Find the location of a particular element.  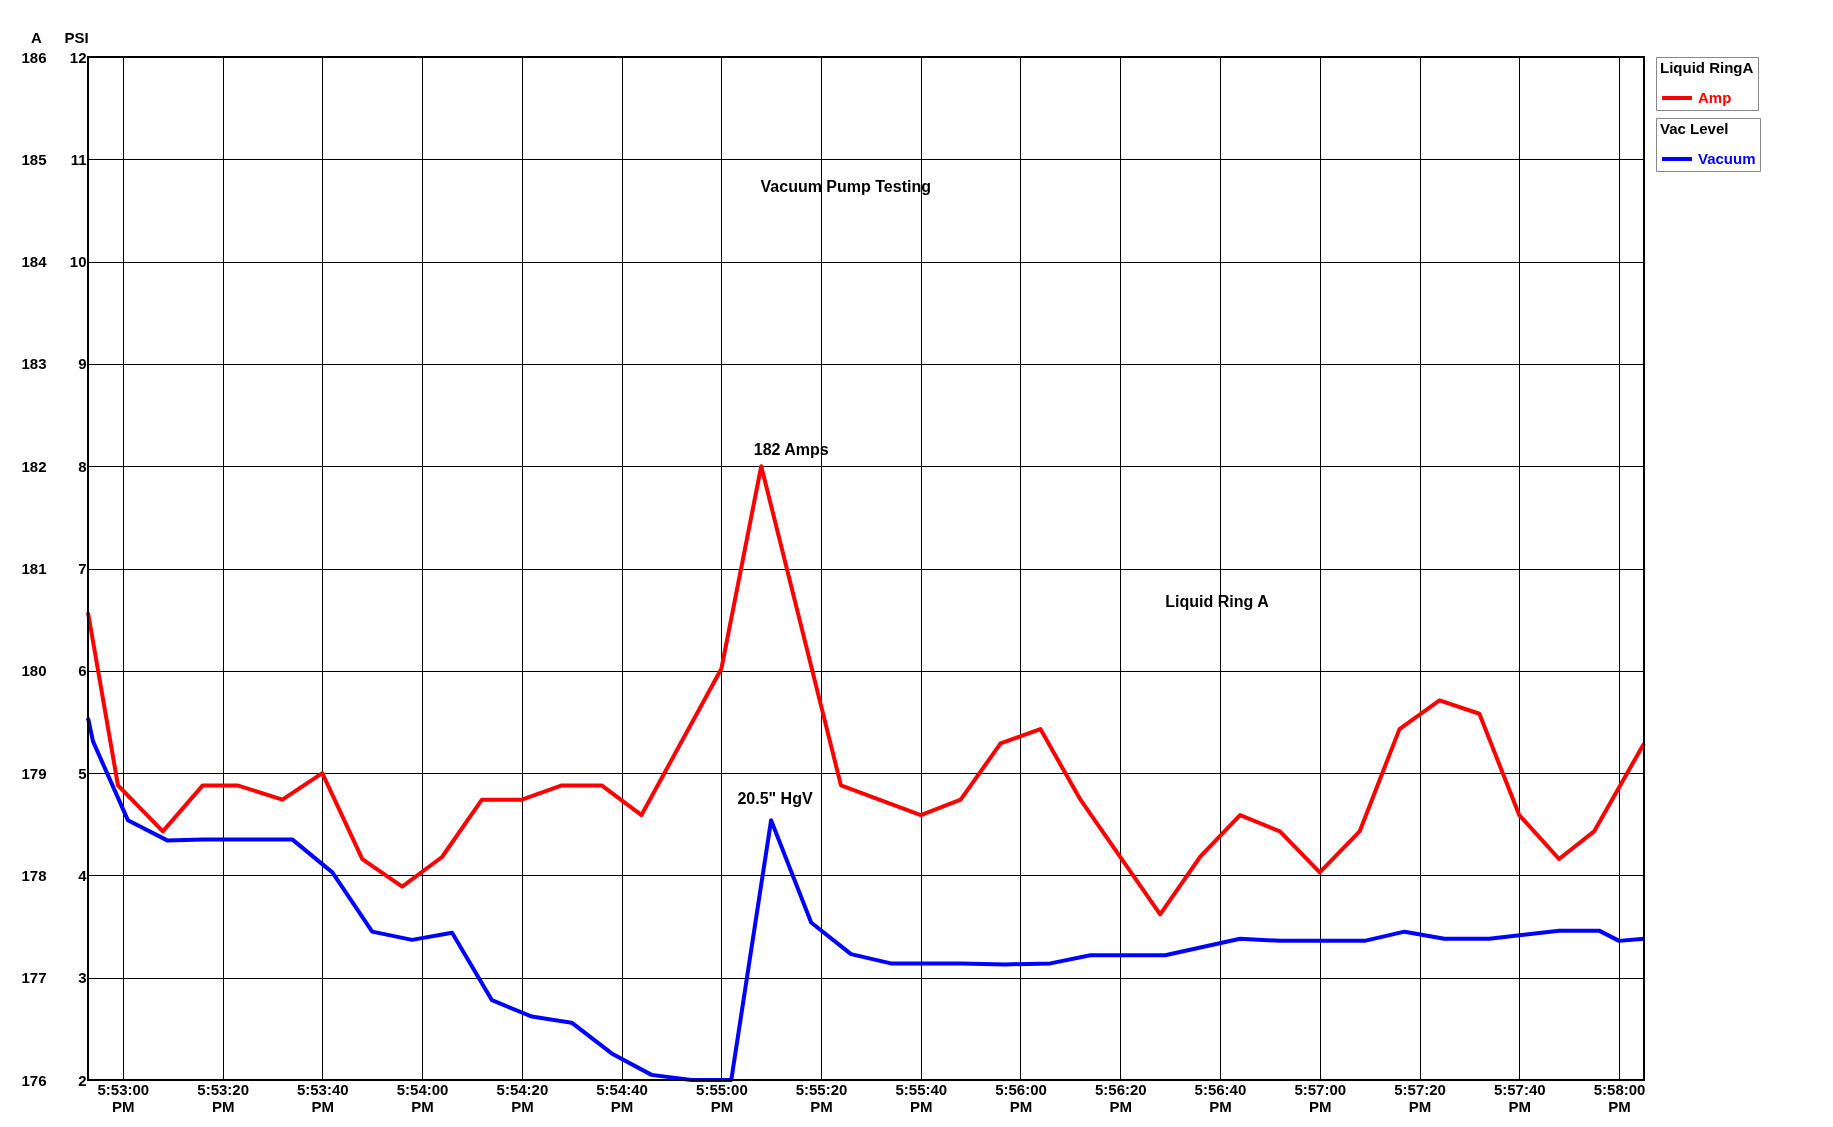

y2-tick-label: 5 is located at coordinates (82, 773).